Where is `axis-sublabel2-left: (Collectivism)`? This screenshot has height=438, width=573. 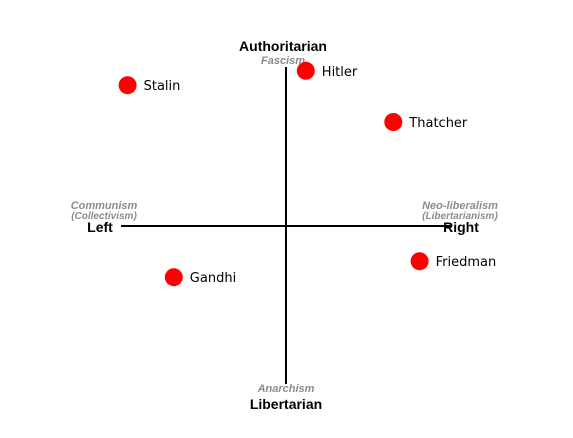 axis-sublabel2-left: (Collectivism) is located at coordinates (104, 216).